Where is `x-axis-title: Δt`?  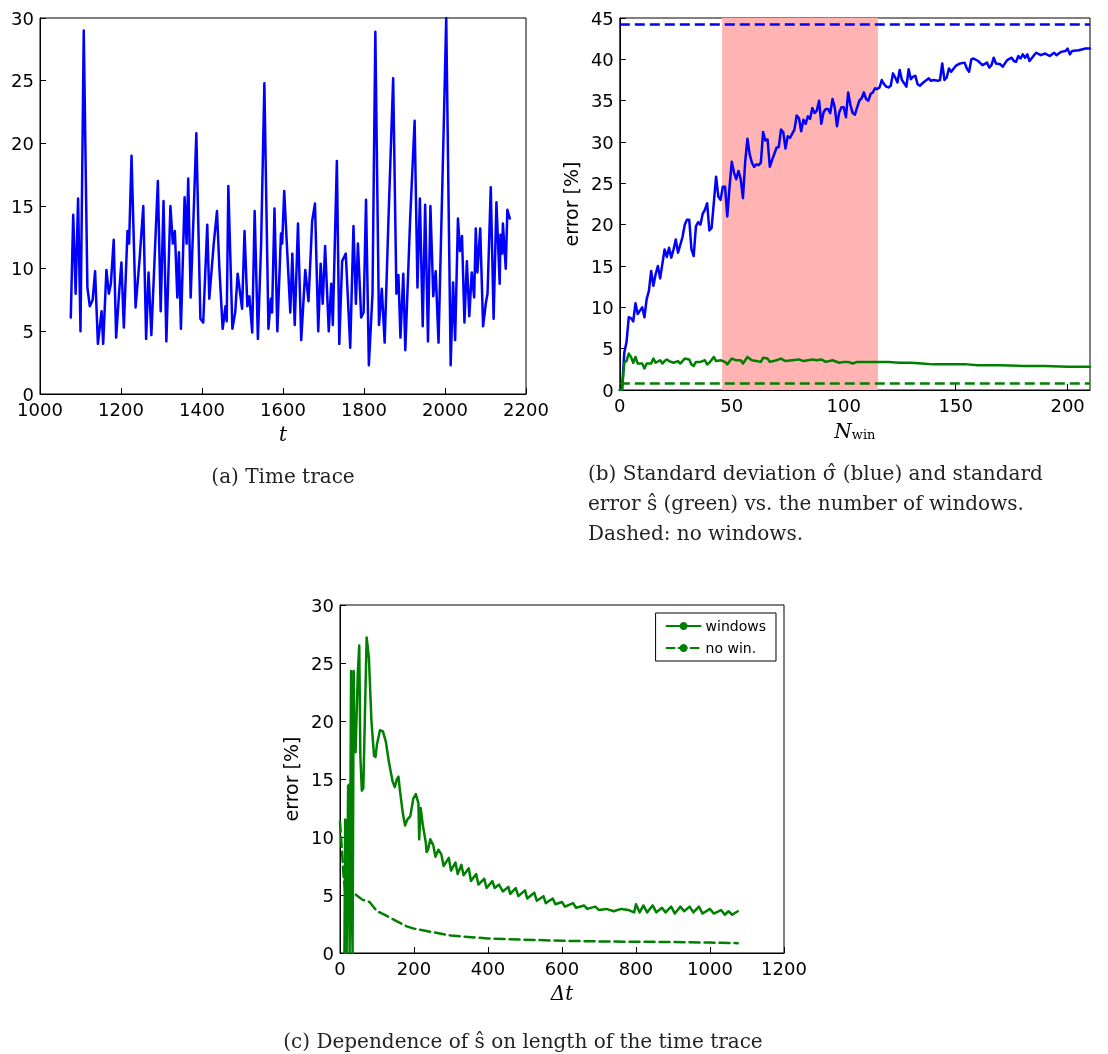 x-axis-title: Δt is located at coordinates (562, 993).